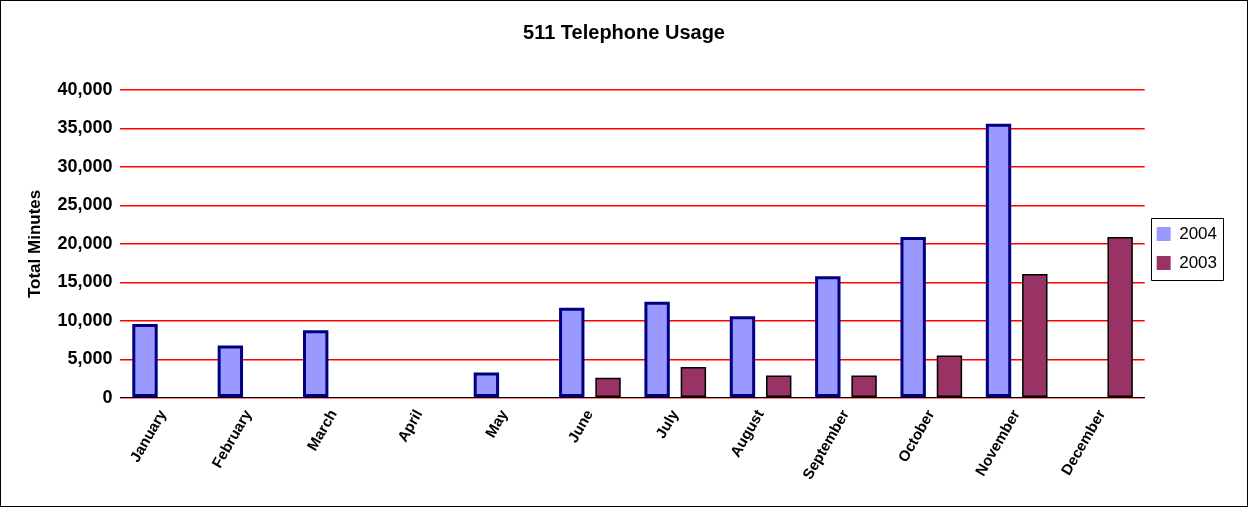  What do you see at coordinates (85, 127) in the screenshot?
I see `y-tick-label: 35,000` at bounding box center [85, 127].